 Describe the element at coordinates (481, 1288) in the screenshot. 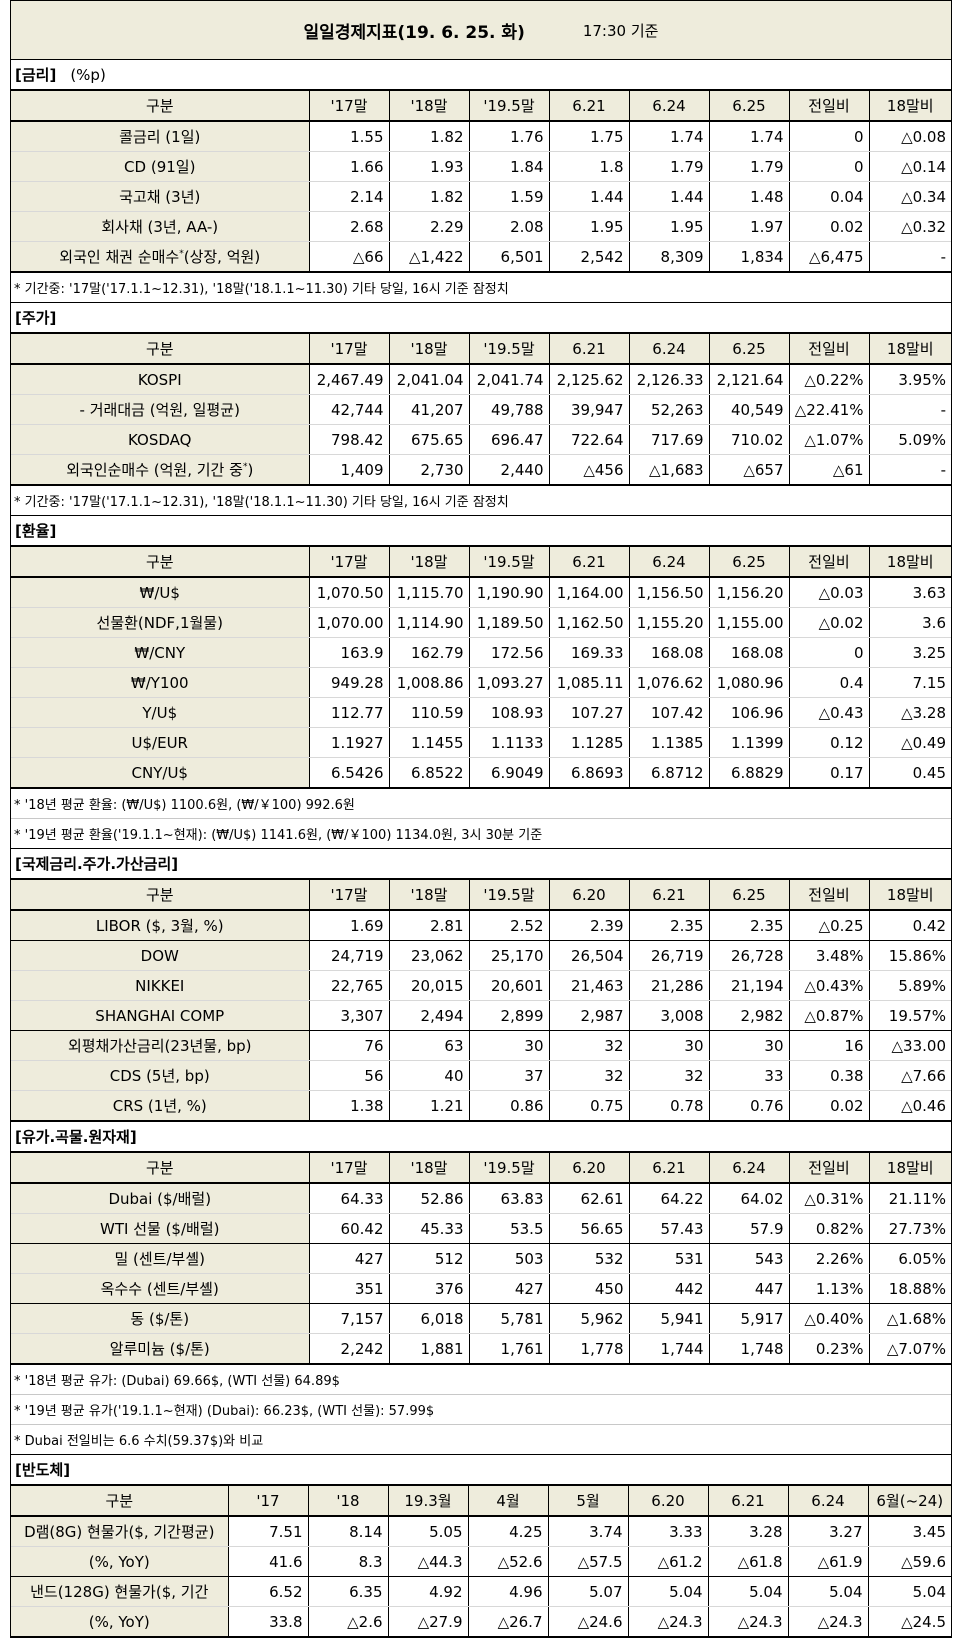

I see `table-row: 옥수수 (센트/부셸) 351 376 427 450 442 447 1.13% 18.88%` at that location.